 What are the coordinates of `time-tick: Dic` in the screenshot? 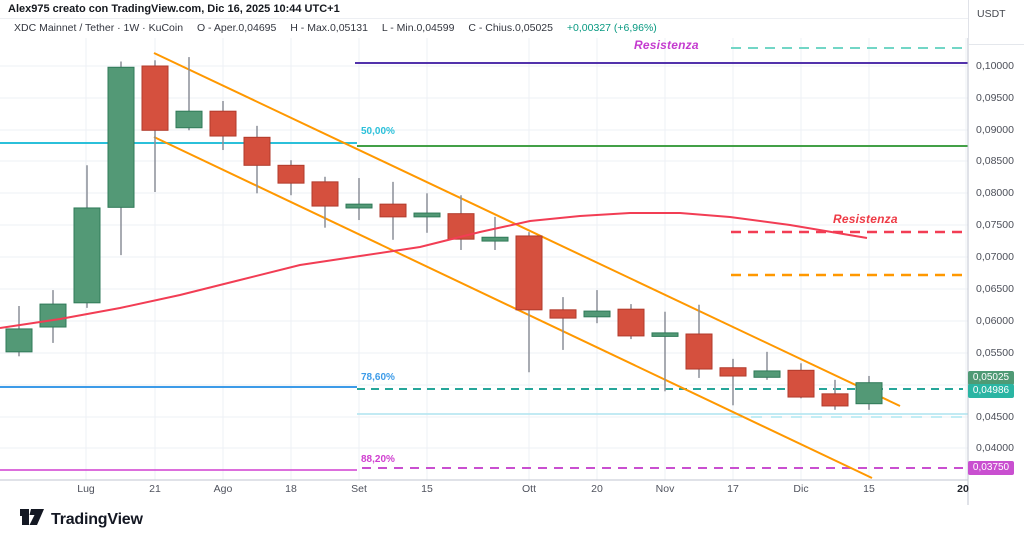 It's located at (801, 489).